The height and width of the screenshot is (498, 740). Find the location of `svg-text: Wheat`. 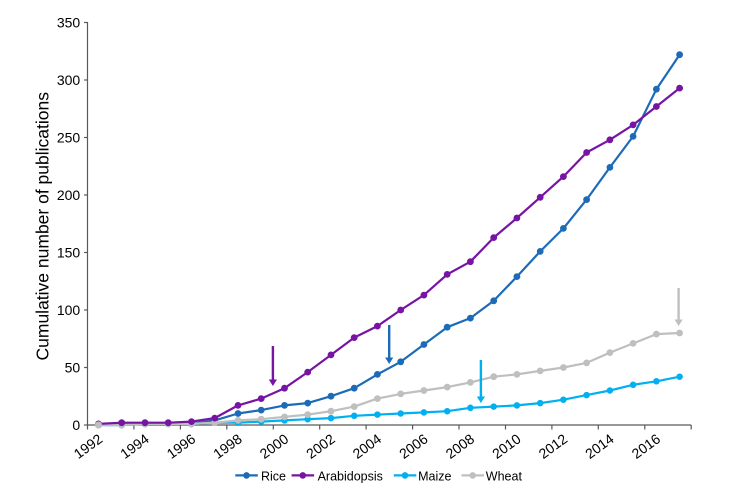

svg-text: Wheat is located at coordinates (504, 476).